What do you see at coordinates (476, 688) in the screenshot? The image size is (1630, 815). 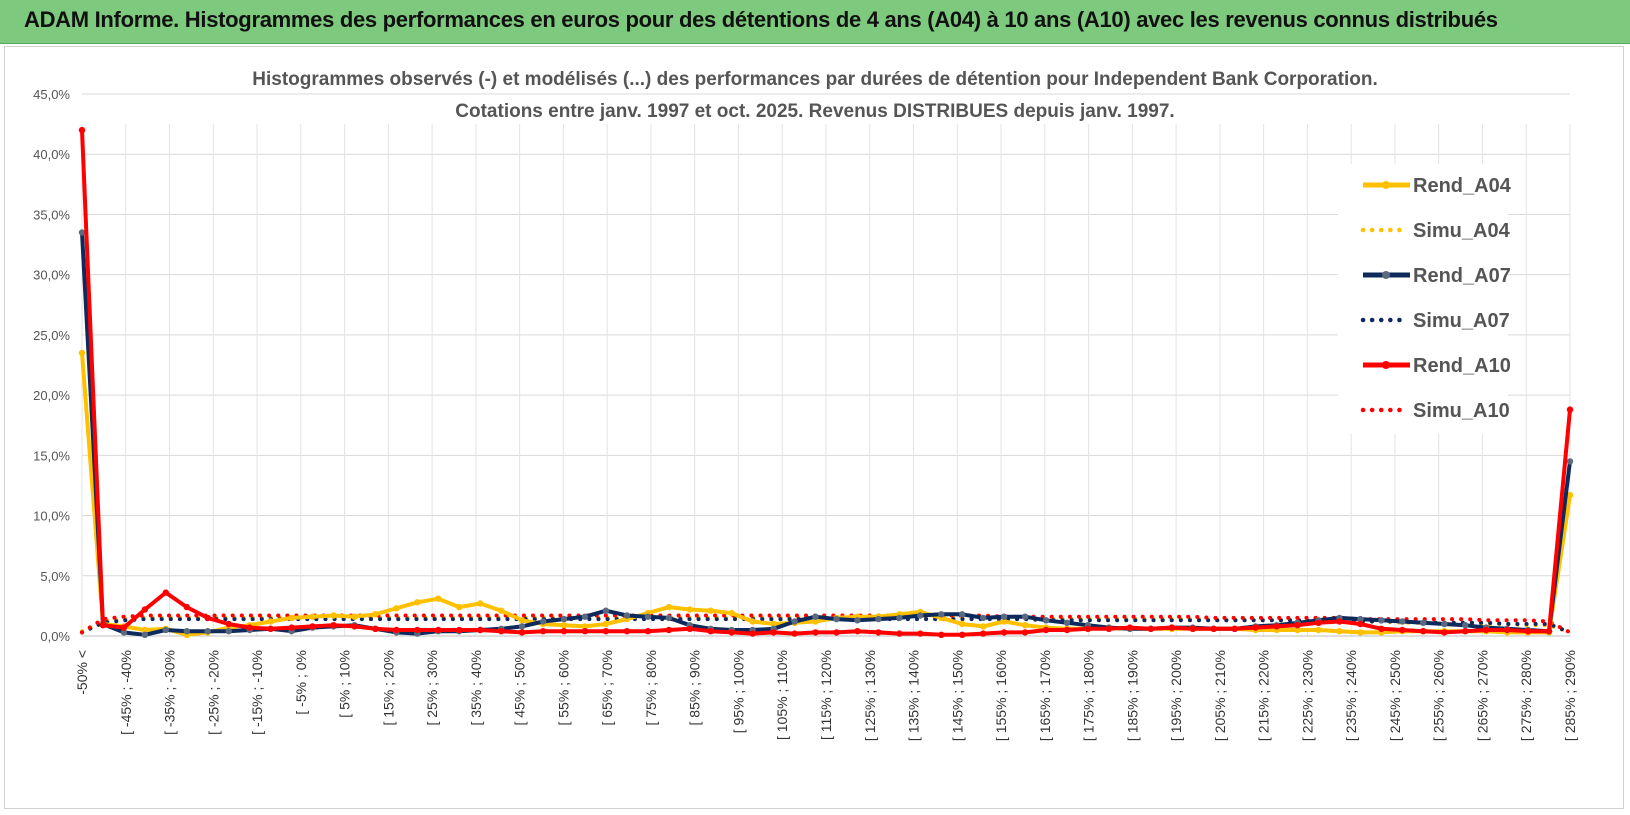 I see `x-tick-label: [ 35% ; 40%` at bounding box center [476, 688].